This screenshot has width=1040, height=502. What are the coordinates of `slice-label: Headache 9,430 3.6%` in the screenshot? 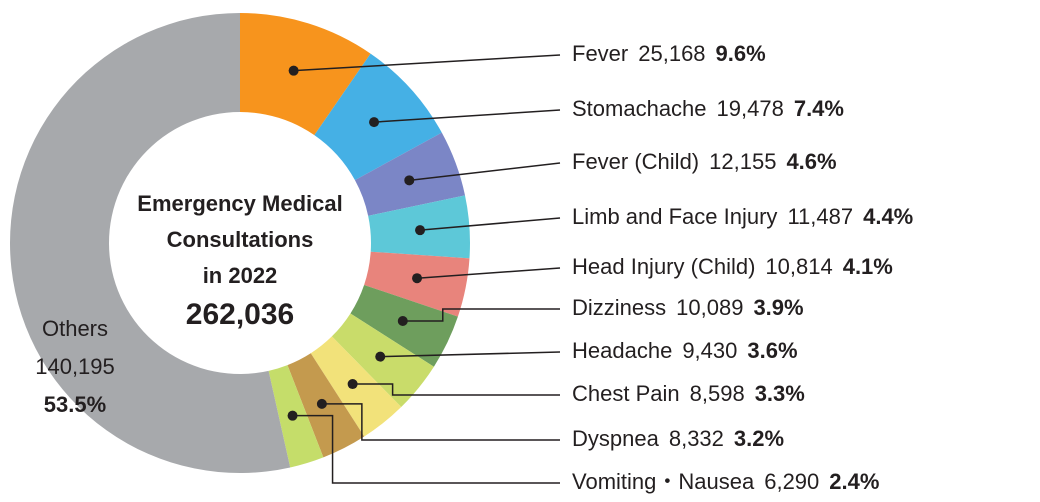 It's located at (685, 350).